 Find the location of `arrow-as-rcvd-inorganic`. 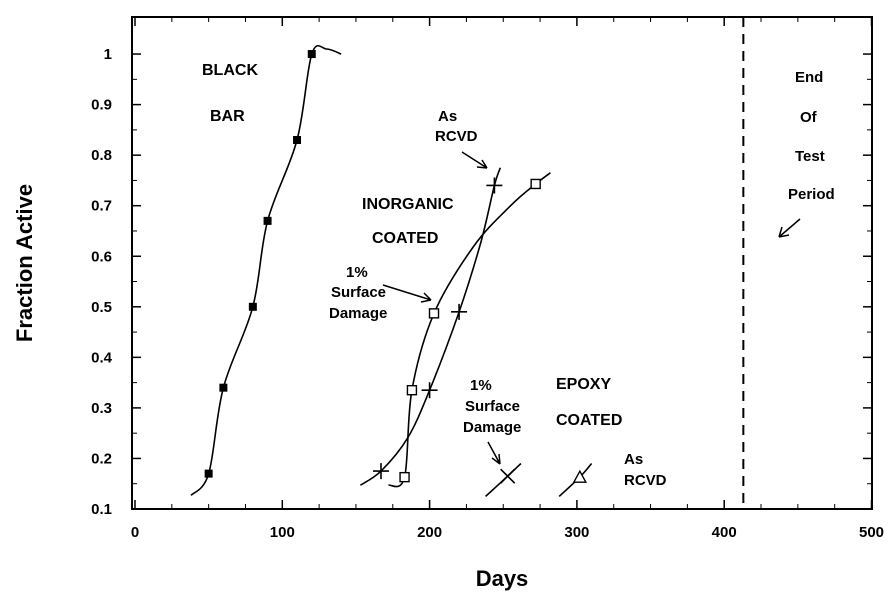

arrow-as-rcvd-inorganic is located at coordinates (474, 160).